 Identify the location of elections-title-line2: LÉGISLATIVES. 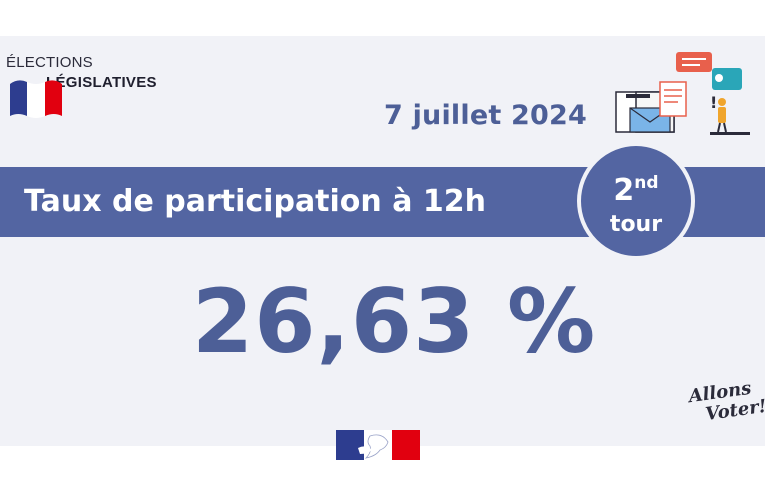
(101, 82).